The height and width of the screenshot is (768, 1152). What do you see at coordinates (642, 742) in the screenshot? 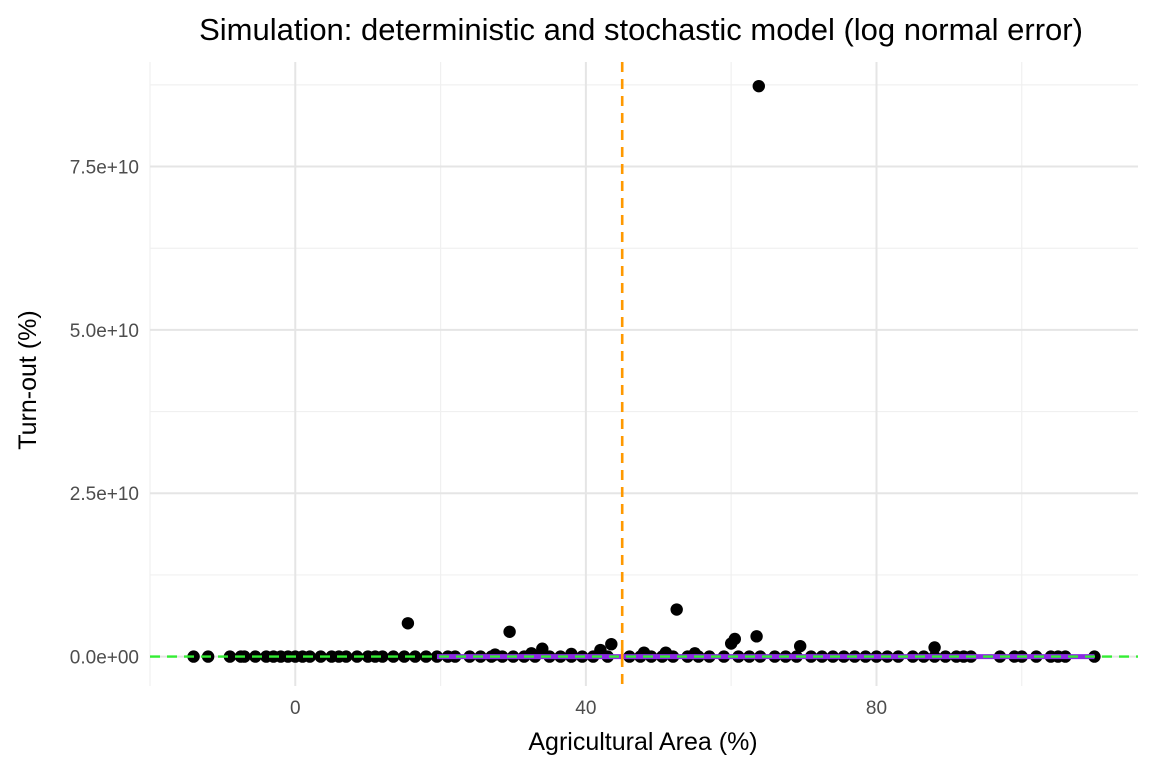
I see `x-axis-title: Agricultural Area (%)` at bounding box center [642, 742].